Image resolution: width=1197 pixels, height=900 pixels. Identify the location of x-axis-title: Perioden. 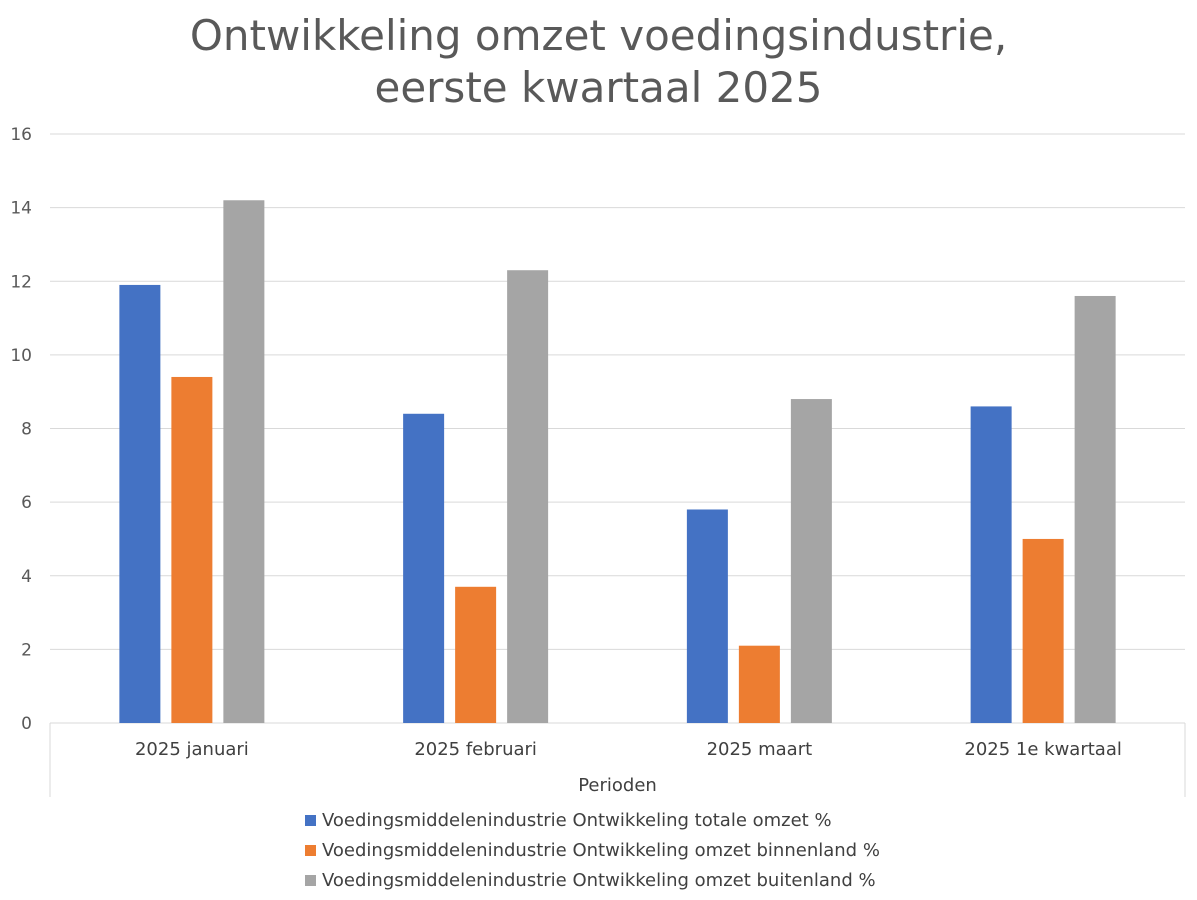
(617, 785).